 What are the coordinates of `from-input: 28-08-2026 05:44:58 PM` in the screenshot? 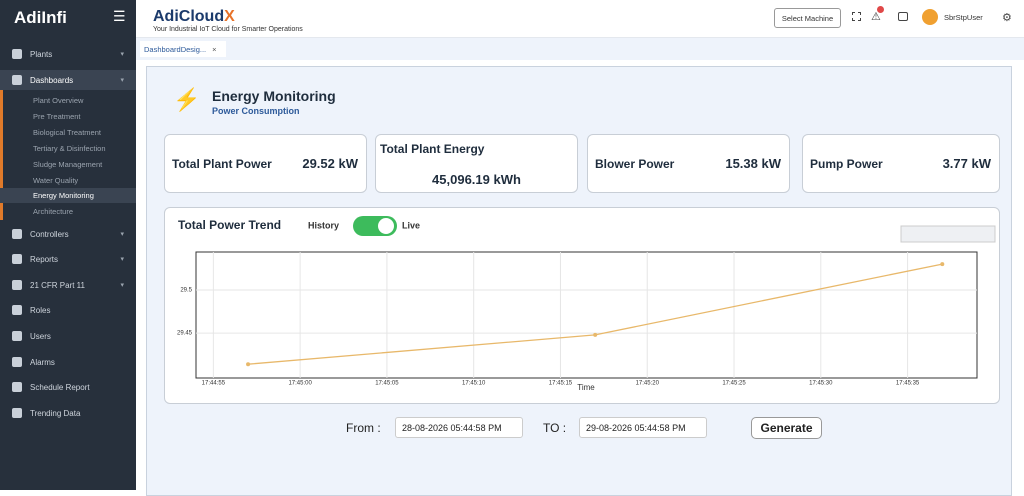 It's located at (459, 427).